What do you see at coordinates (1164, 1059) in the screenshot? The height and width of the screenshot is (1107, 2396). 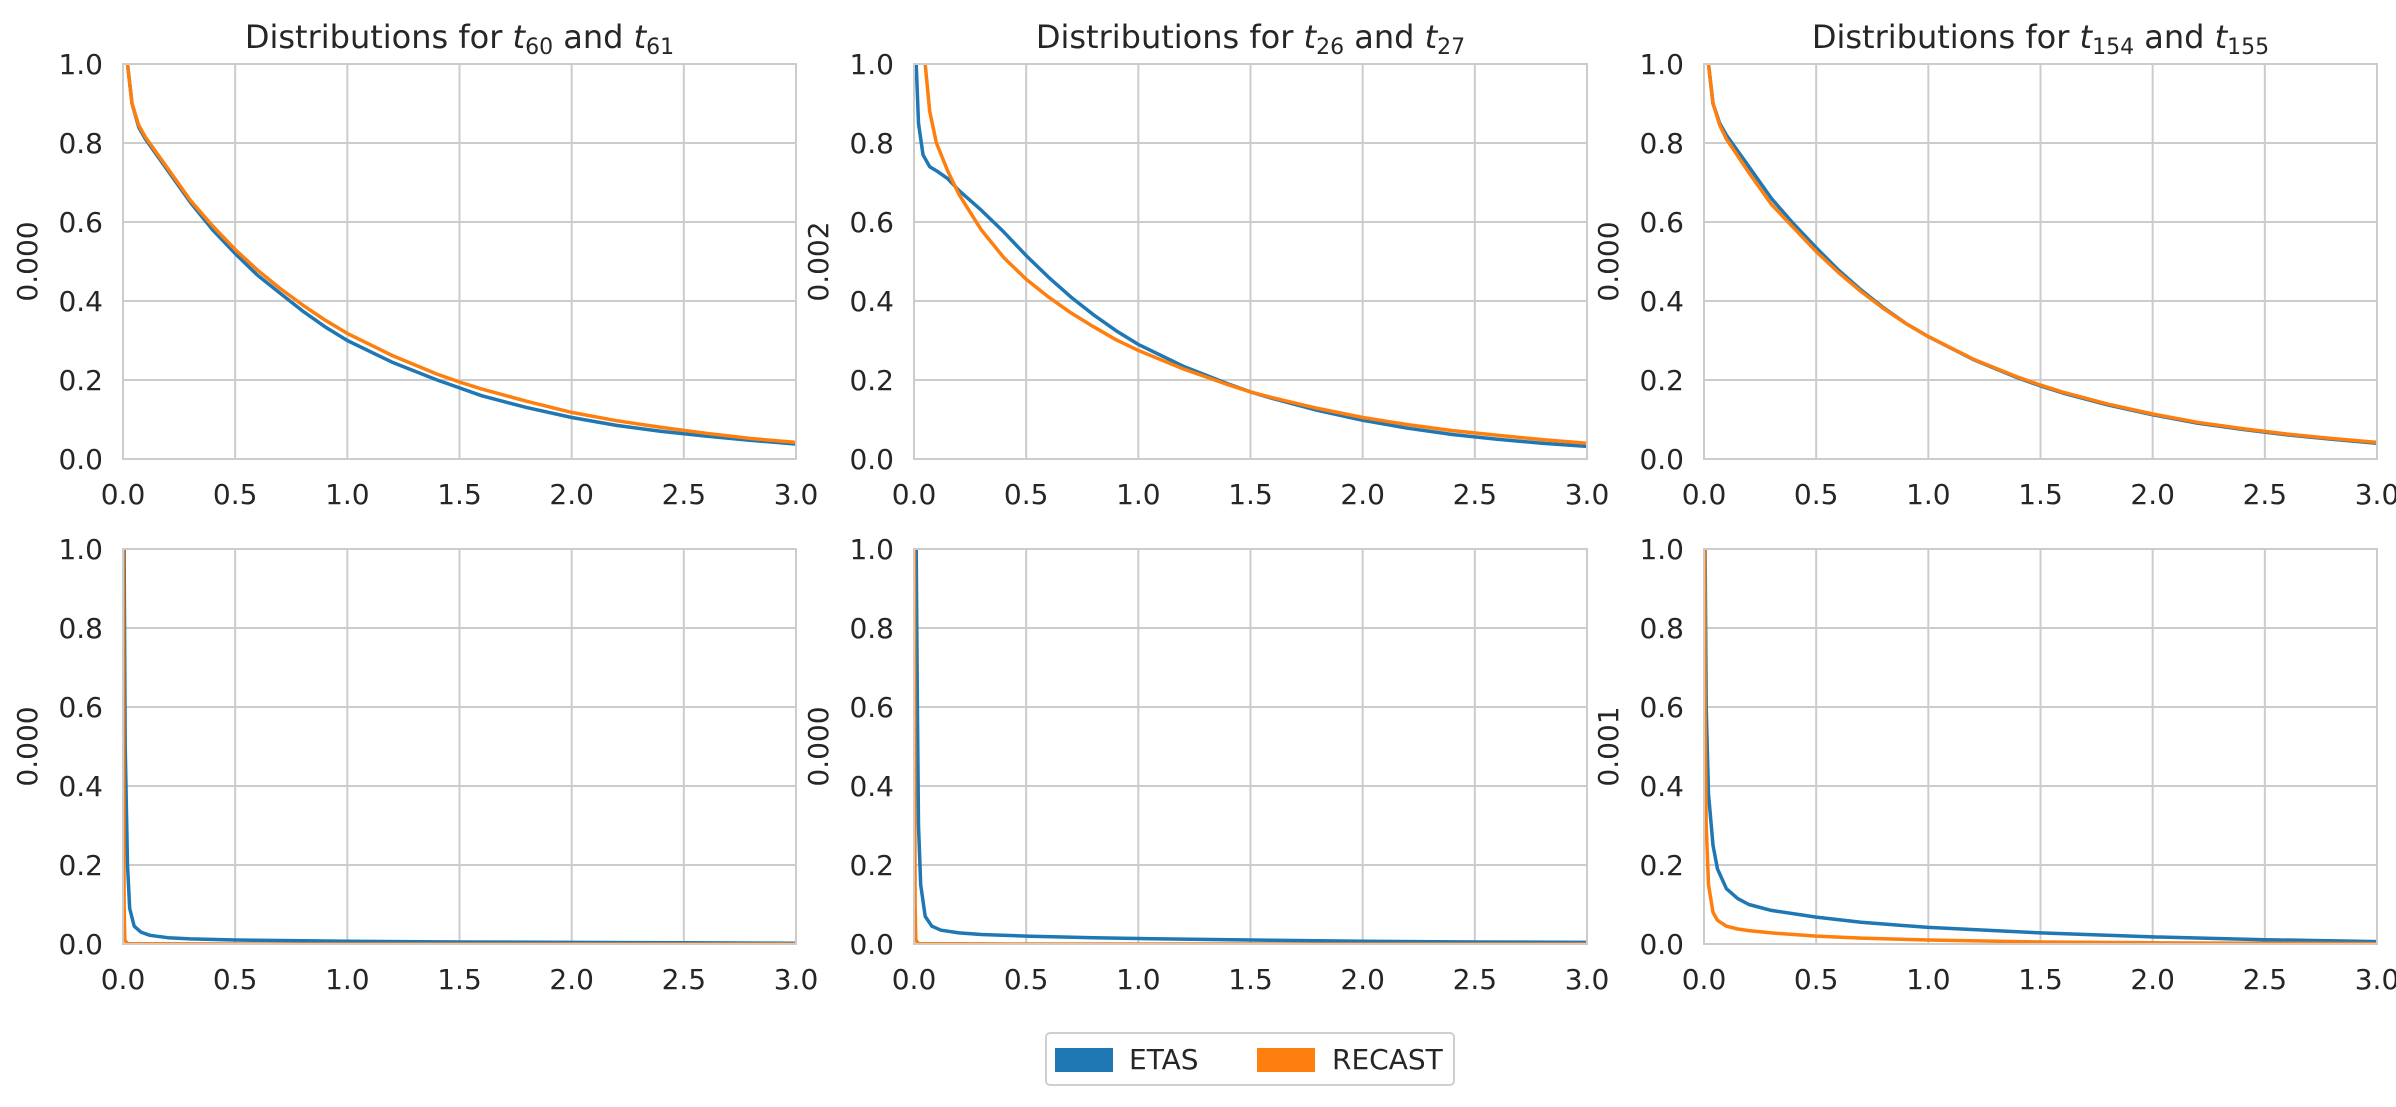 I see `legend-label-etas: ETAS` at bounding box center [1164, 1059].